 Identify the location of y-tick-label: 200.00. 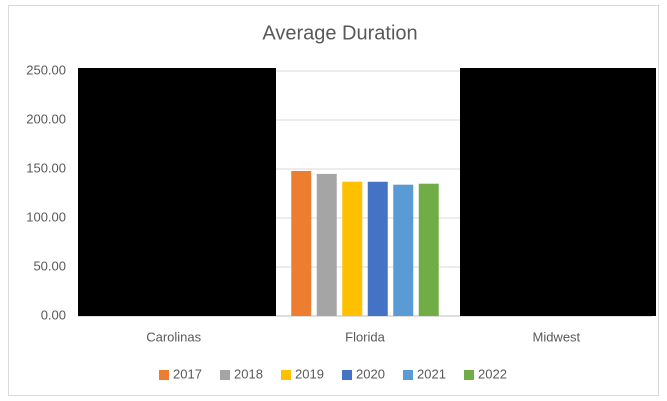
(46, 118).